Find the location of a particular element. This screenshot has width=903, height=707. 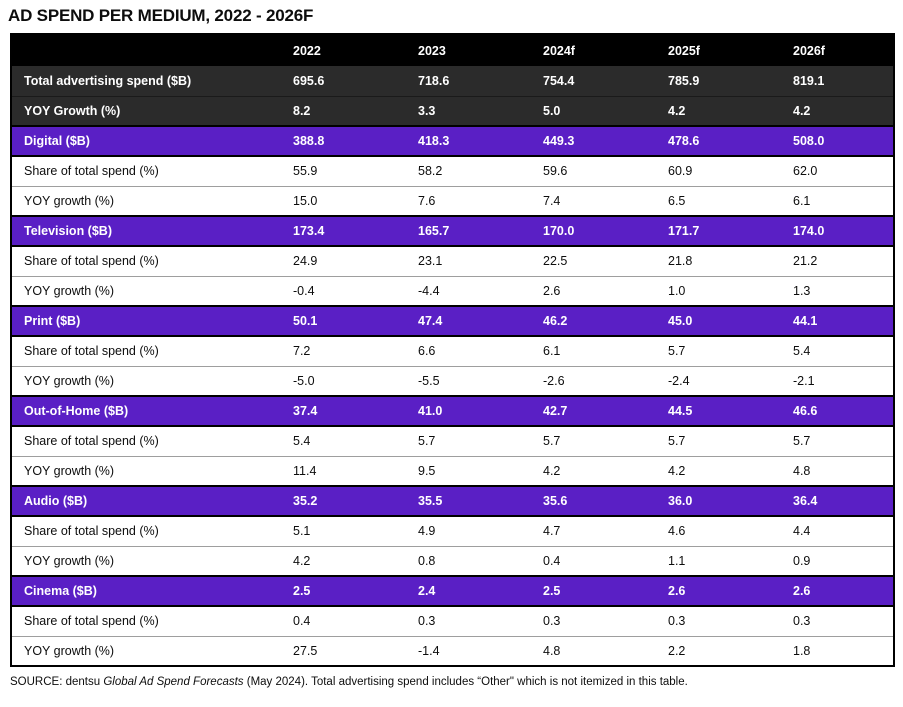

row-value: 478.6 is located at coordinates (684, 141).